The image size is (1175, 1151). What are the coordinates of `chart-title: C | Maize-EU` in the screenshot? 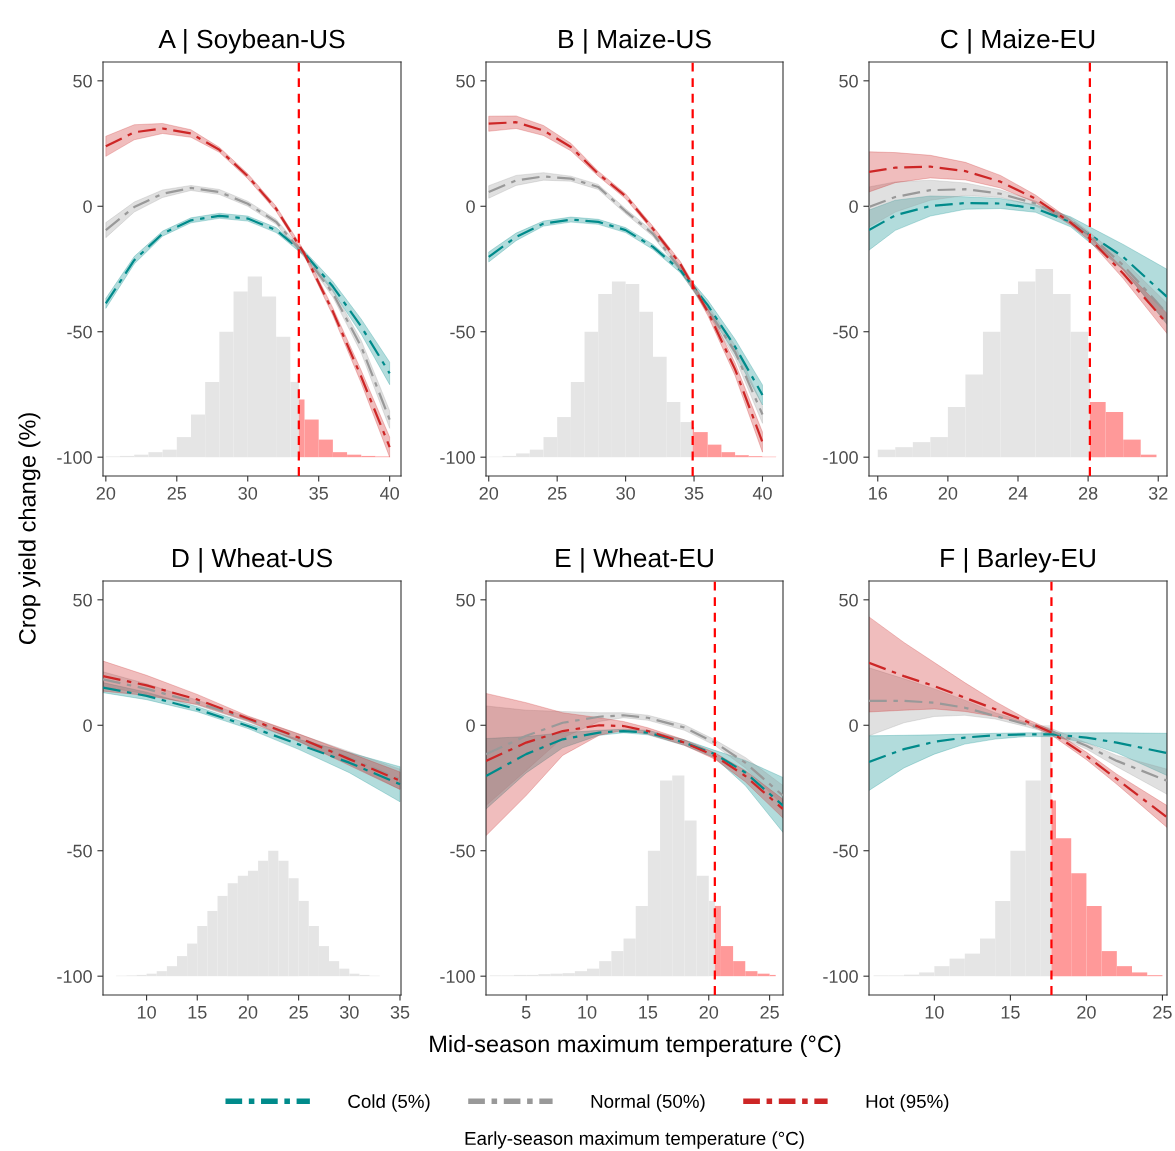 It's located at (1018, 41).